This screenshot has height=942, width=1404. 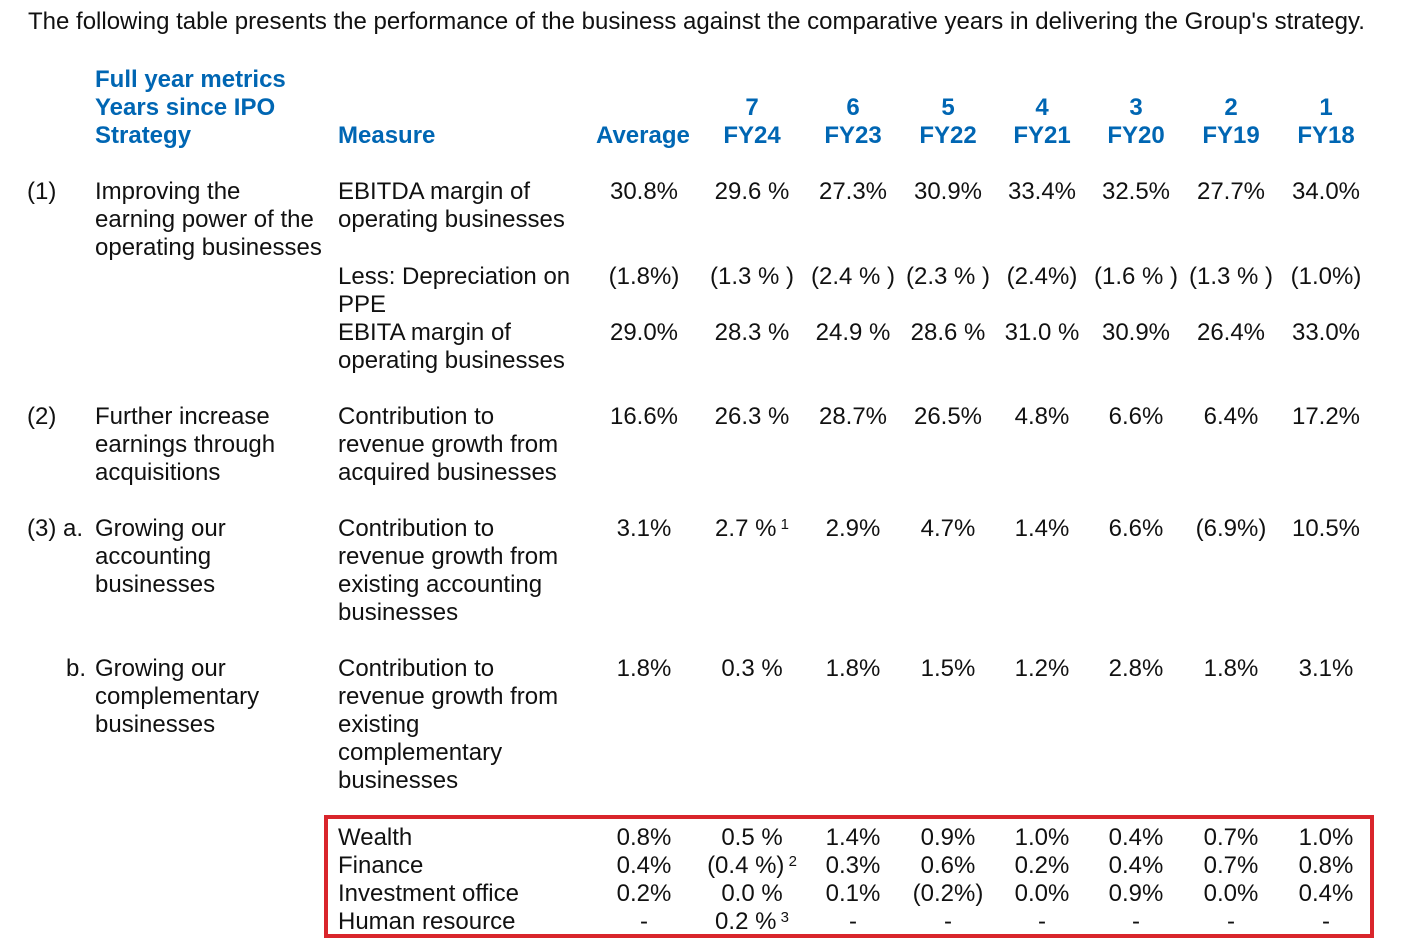 I want to click on years-since-ipo-value: 5, so click(x=948, y=107).